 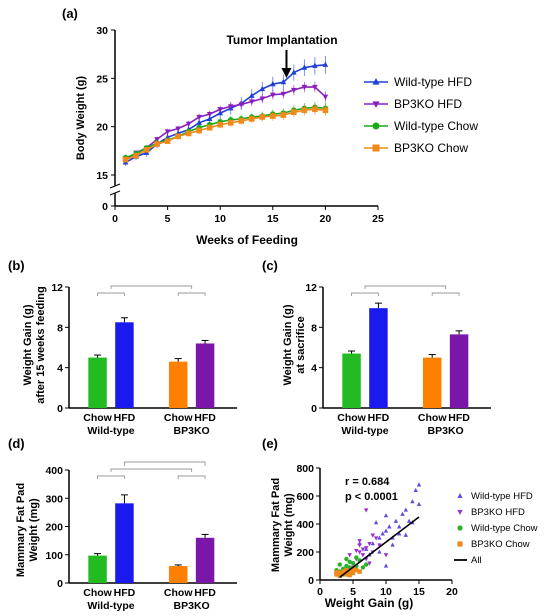 I want to click on panel-a-label: (a), so click(x=70, y=13).